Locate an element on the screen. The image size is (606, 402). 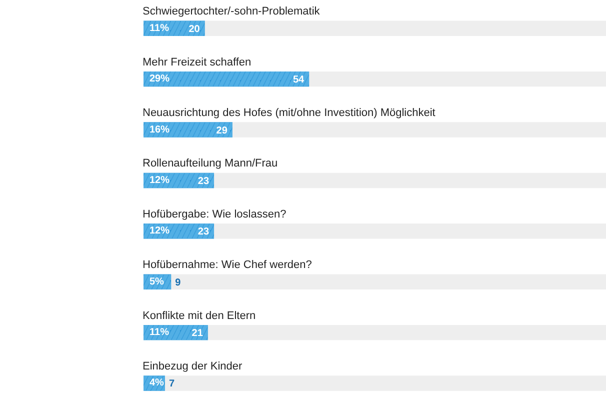
annotation: 5% is located at coordinates (157, 282).